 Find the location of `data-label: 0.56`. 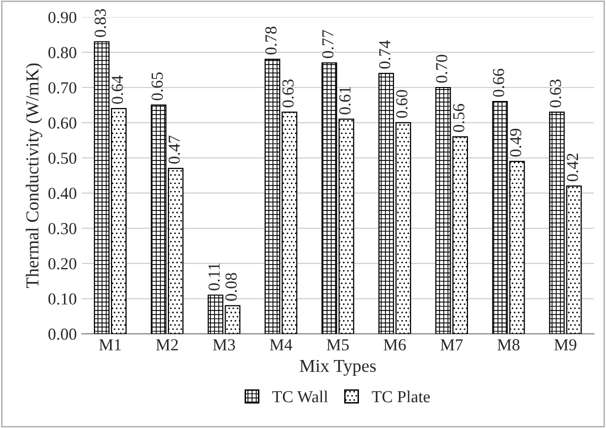

data-label: 0.56 is located at coordinates (458, 118).